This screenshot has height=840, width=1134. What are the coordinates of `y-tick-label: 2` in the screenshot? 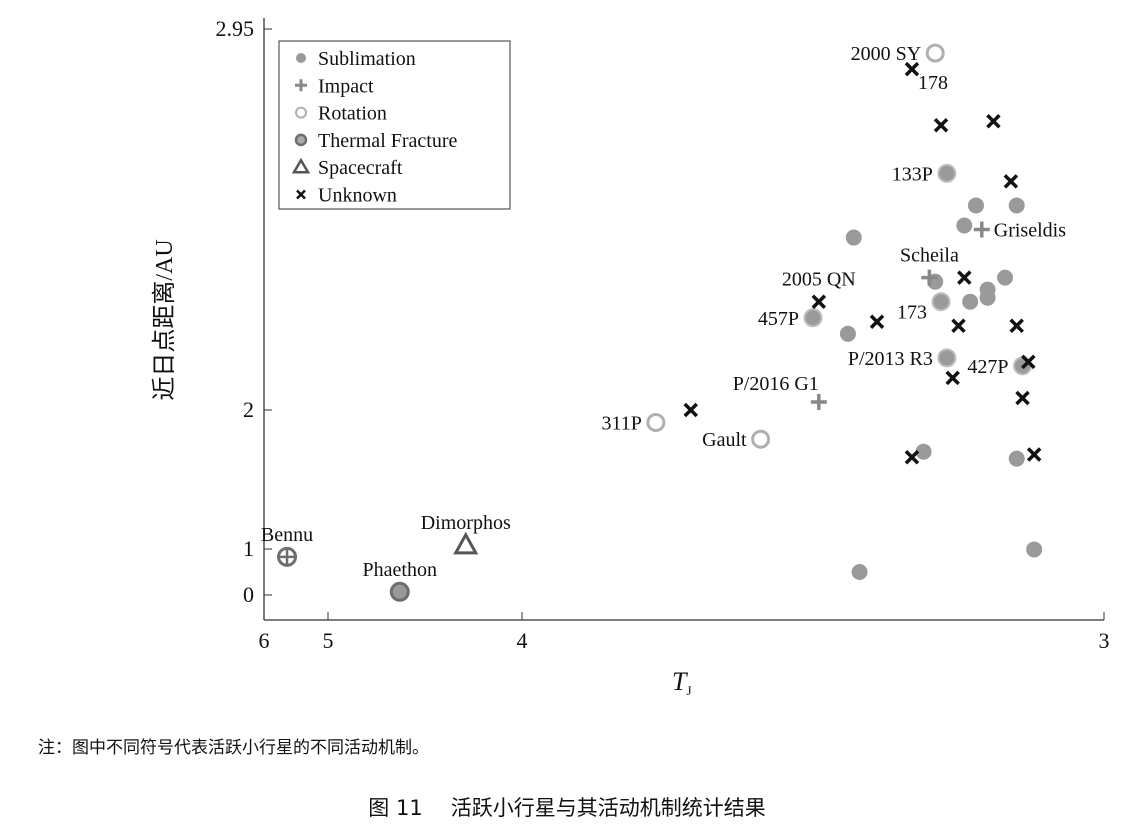 It's located at (248, 409).